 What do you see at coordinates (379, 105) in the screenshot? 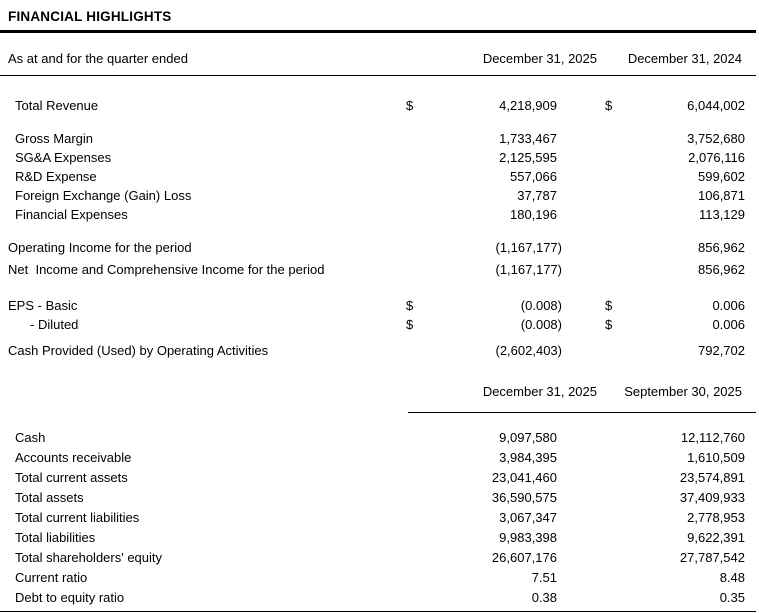
I see `row-group: Total Revenue $4,218,909 $6,044,002` at bounding box center [379, 105].